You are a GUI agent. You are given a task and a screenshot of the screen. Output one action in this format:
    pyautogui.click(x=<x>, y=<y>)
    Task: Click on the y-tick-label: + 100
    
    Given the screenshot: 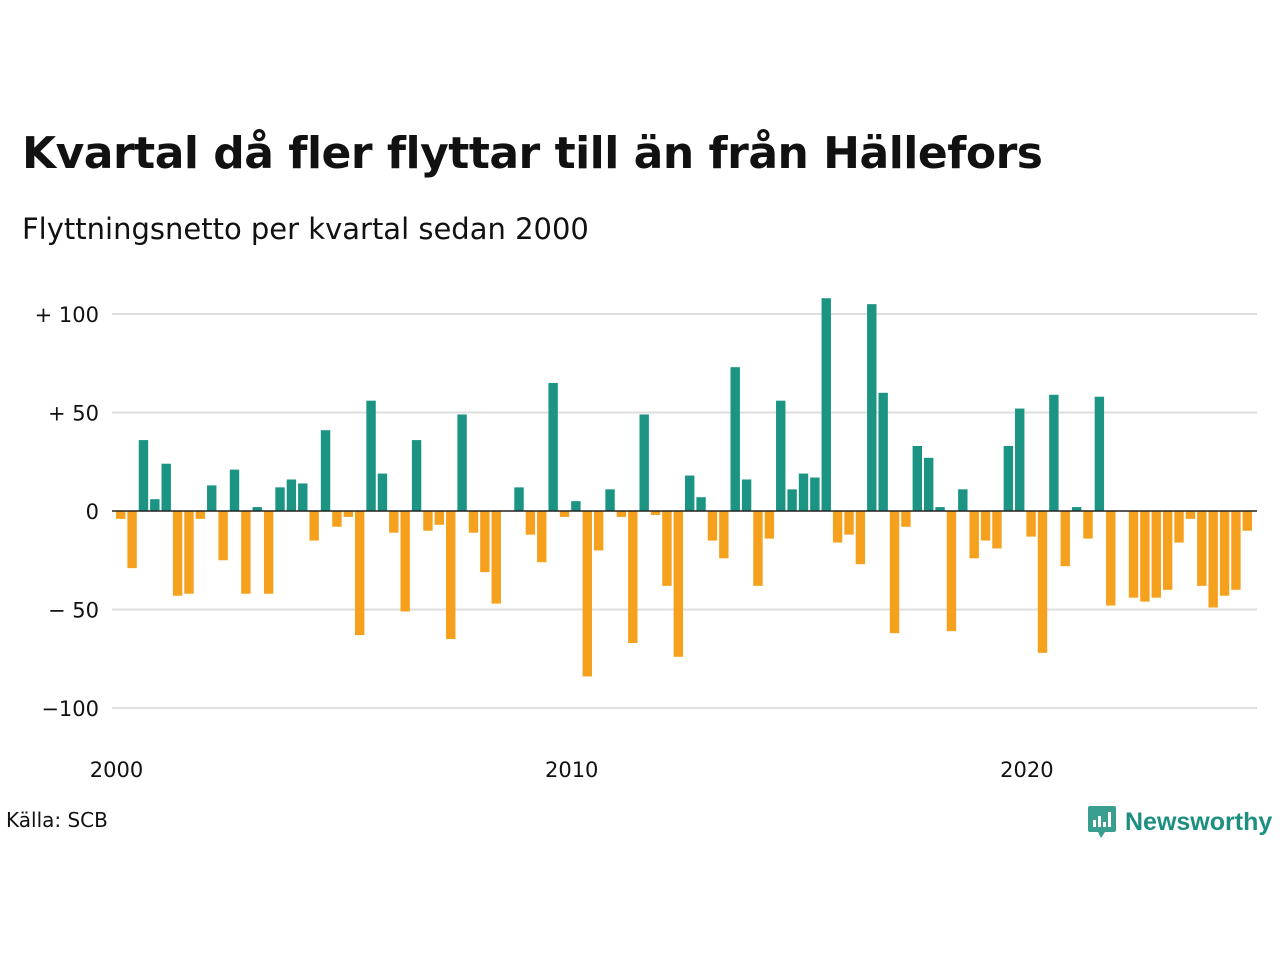 What is the action you would take?
    pyautogui.click(x=67, y=315)
    